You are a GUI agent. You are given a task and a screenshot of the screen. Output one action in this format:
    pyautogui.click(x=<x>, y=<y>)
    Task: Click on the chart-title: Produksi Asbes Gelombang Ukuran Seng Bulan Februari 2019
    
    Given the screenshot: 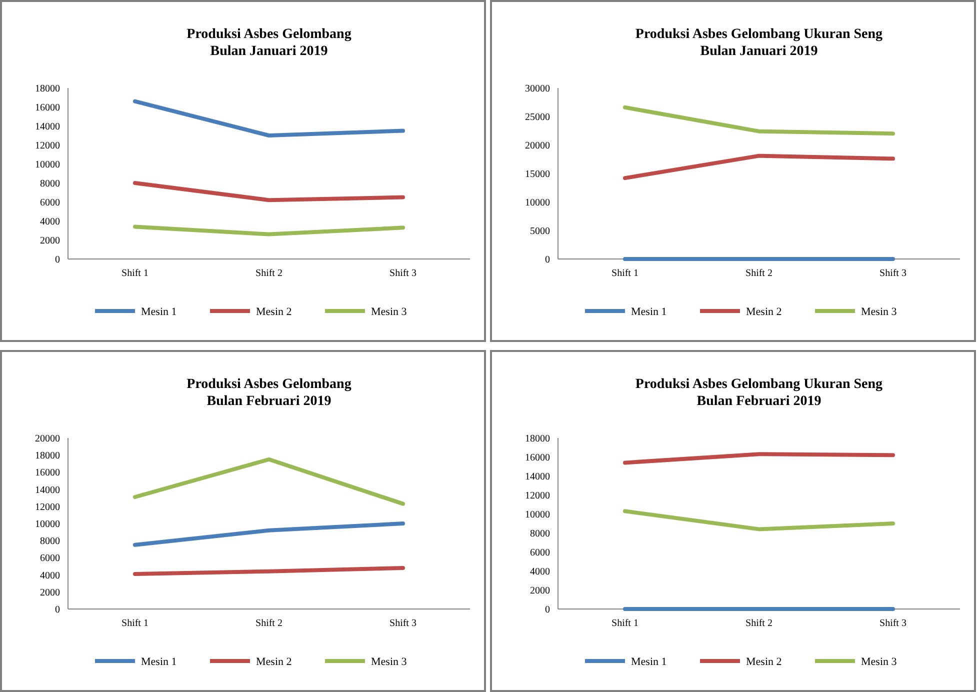 What is the action you would take?
    pyautogui.click(x=759, y=393)
    